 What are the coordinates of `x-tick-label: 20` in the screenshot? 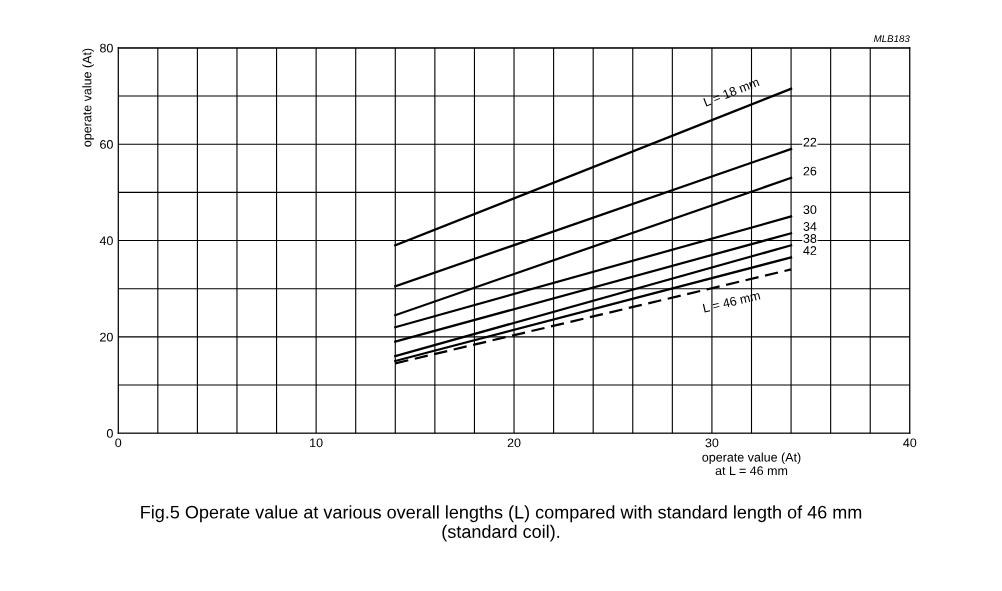 It's located at (514, 443).